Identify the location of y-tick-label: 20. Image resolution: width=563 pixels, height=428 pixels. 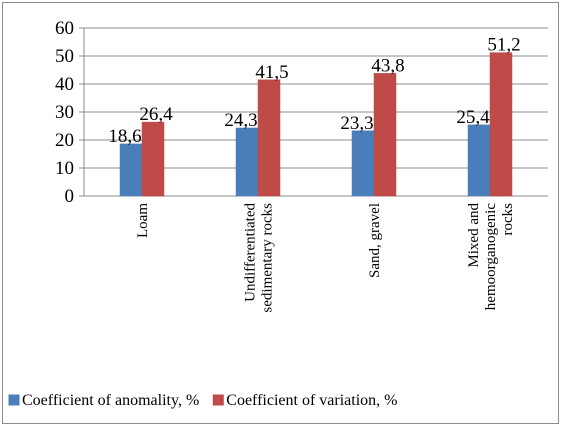
(64, 140).